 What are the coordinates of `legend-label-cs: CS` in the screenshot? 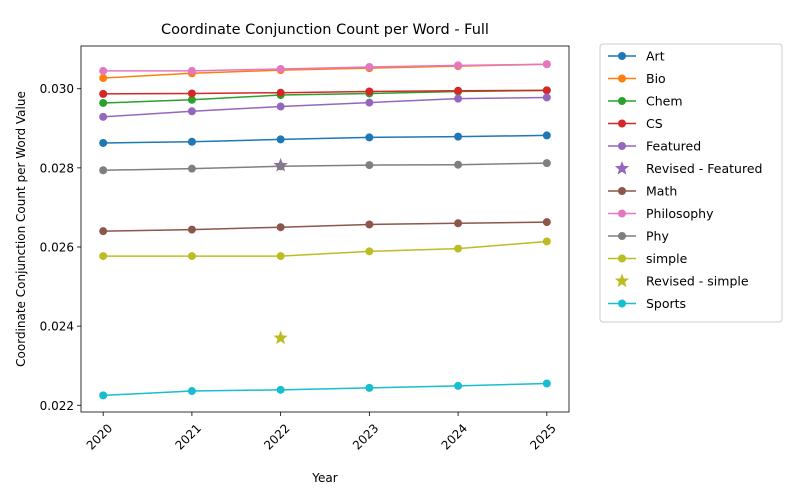 It's located at (654, 123).